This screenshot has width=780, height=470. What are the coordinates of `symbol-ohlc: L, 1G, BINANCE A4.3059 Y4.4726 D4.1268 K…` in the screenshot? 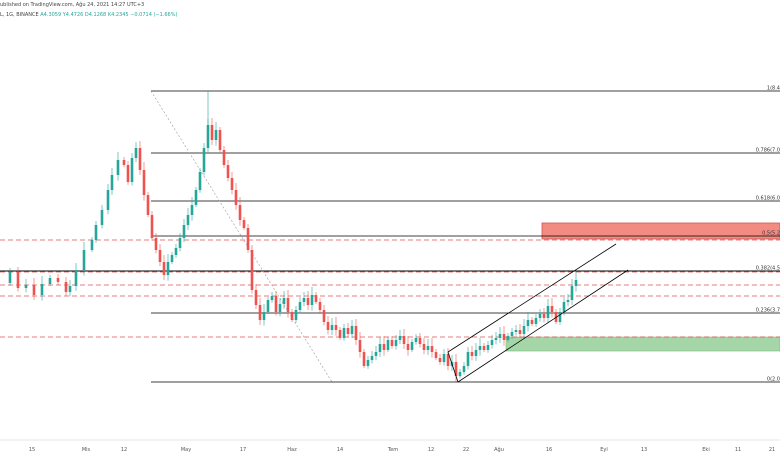 It's located at (88, 15).